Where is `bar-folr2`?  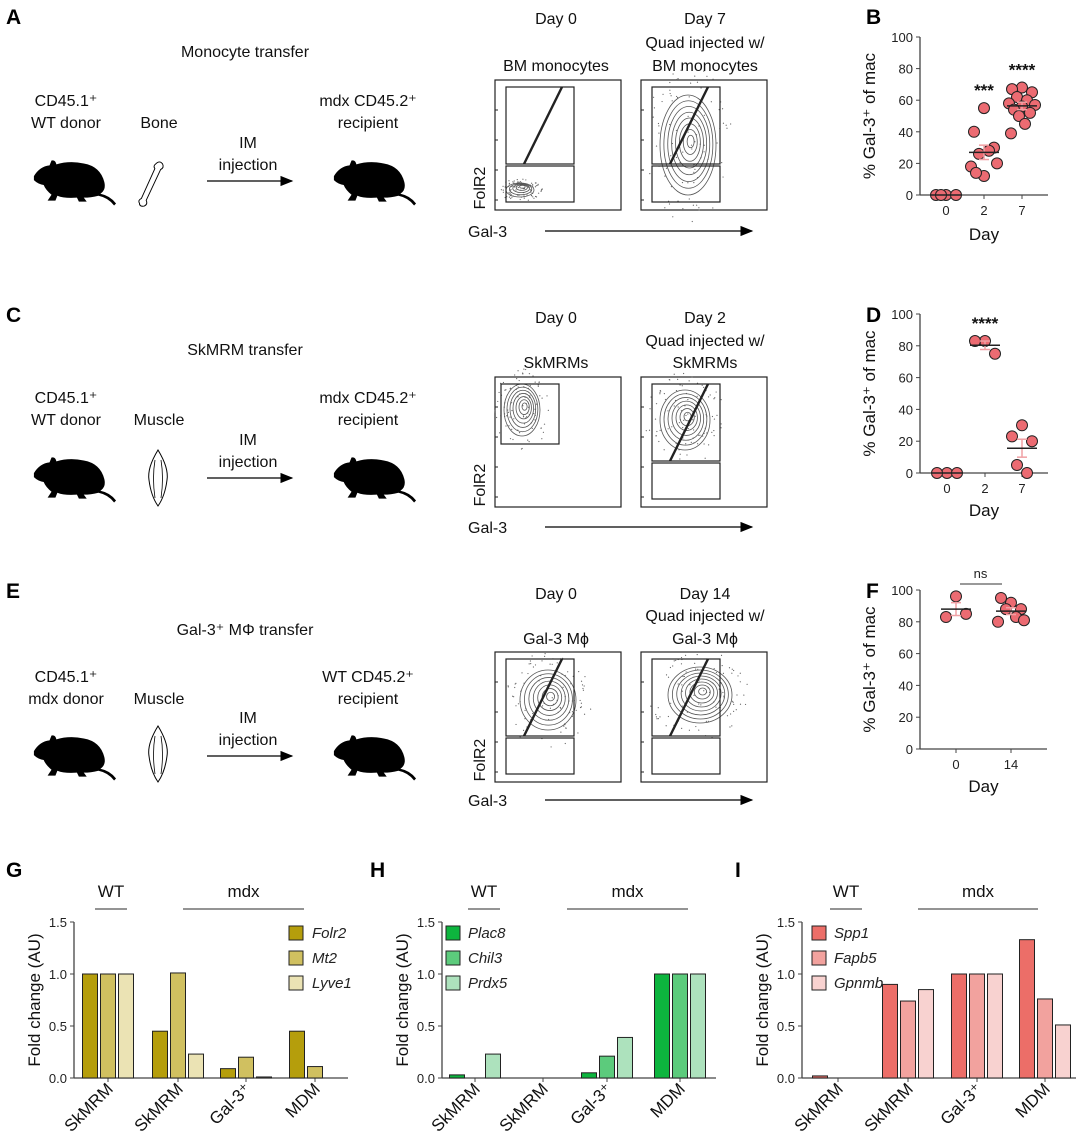 bar-folr2 is located at coordinates (228, 1073).